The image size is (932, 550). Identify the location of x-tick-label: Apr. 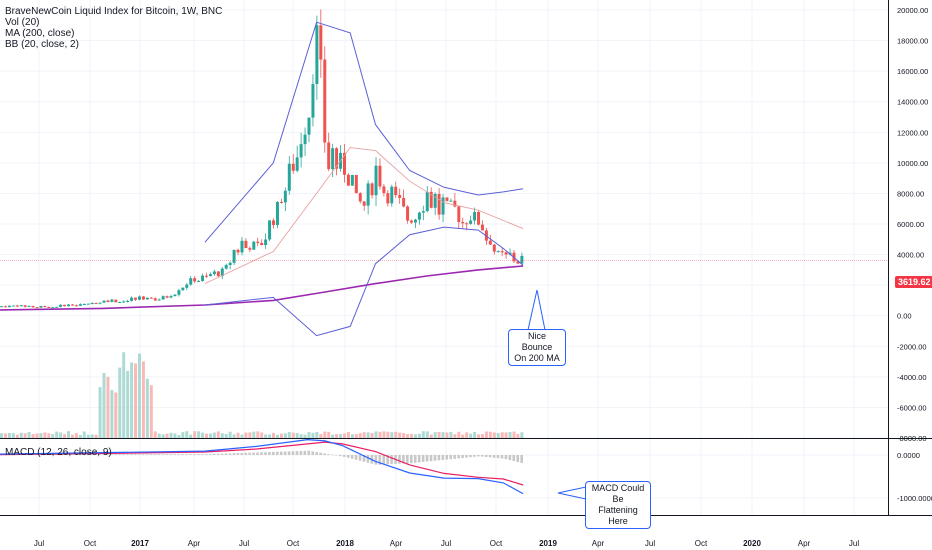
(194, 543).